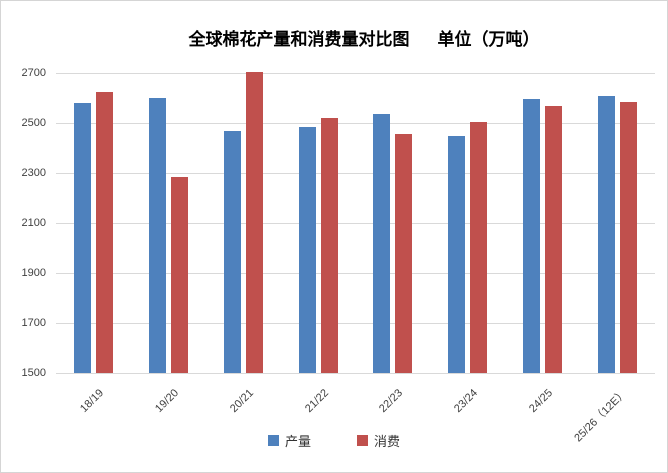 This screenshot has height=473, width=668. Describe the element at coordinates (334, 440) in the screenshot. I see `chart-legend: 产量 消费` at that location.